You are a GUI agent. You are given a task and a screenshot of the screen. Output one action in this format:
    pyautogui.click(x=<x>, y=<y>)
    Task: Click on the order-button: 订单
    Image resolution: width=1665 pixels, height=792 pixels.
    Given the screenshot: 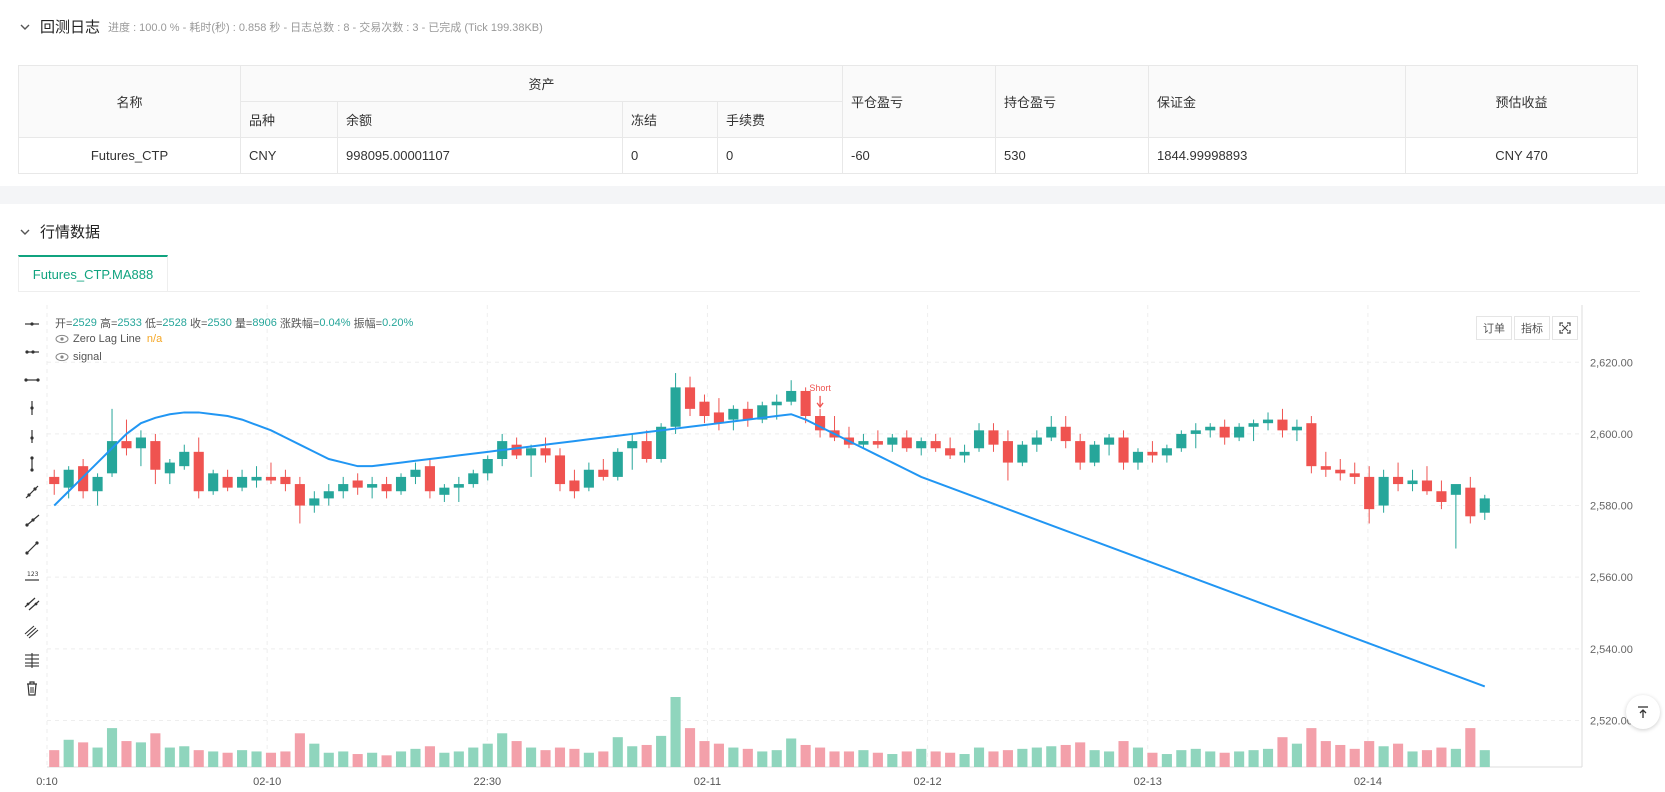 What is the action you would take?
    pyautogui.click(x=1494, y=328)
    